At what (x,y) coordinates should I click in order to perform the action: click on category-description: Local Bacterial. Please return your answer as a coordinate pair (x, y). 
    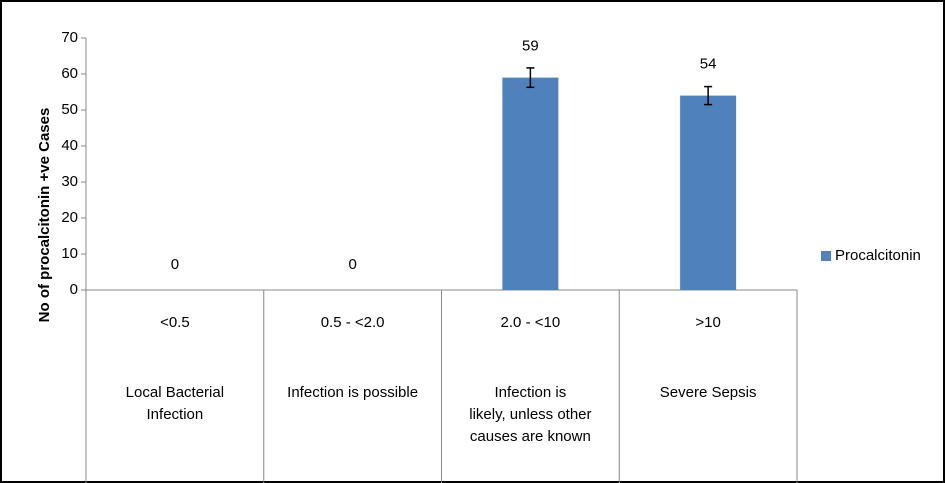
    Looking at the image, I should click on (175, 392).